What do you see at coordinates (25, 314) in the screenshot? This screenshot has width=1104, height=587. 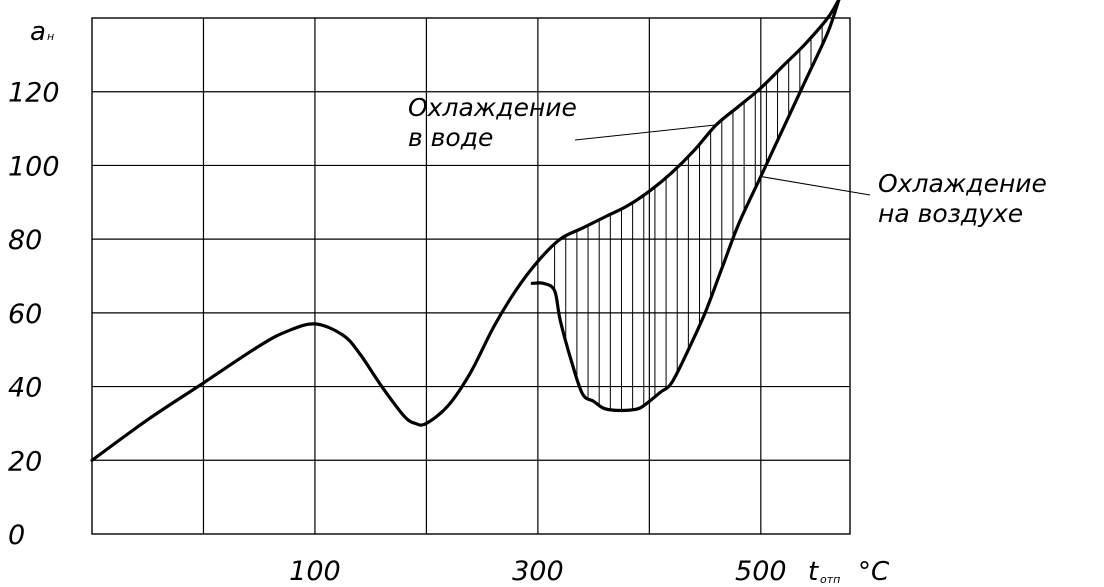 I see `y-tick-label: 60` at bounding box center [25, 314].